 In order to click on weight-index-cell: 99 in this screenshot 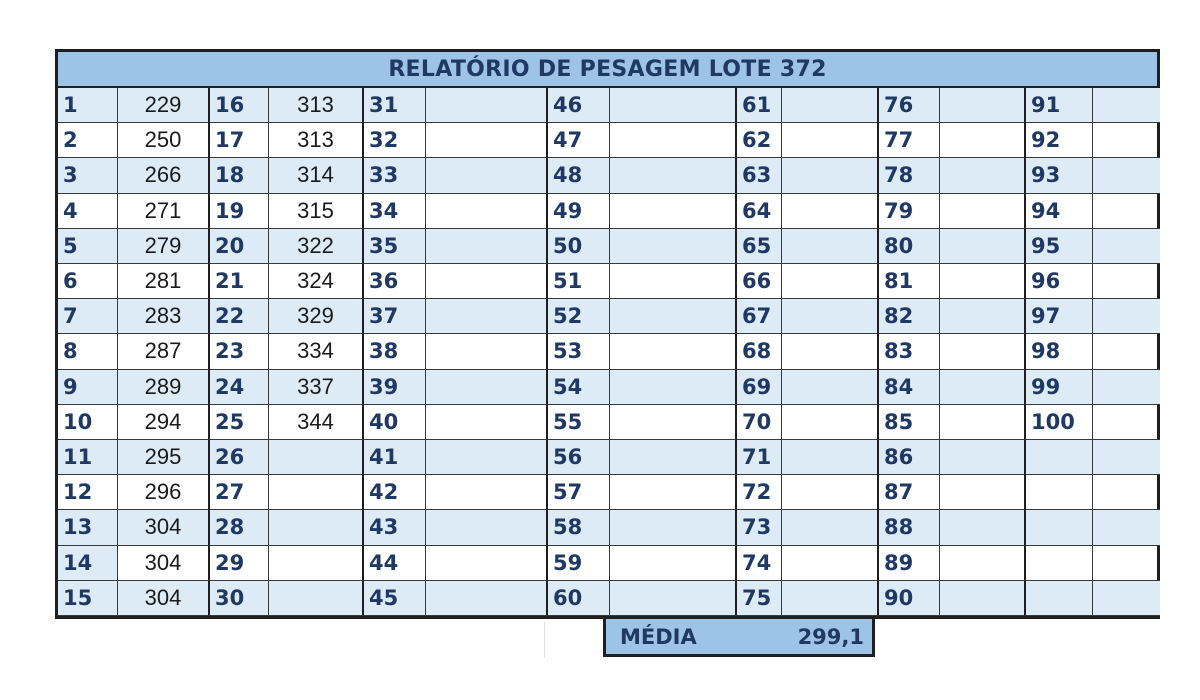, I will do `click(1059, 387)`.